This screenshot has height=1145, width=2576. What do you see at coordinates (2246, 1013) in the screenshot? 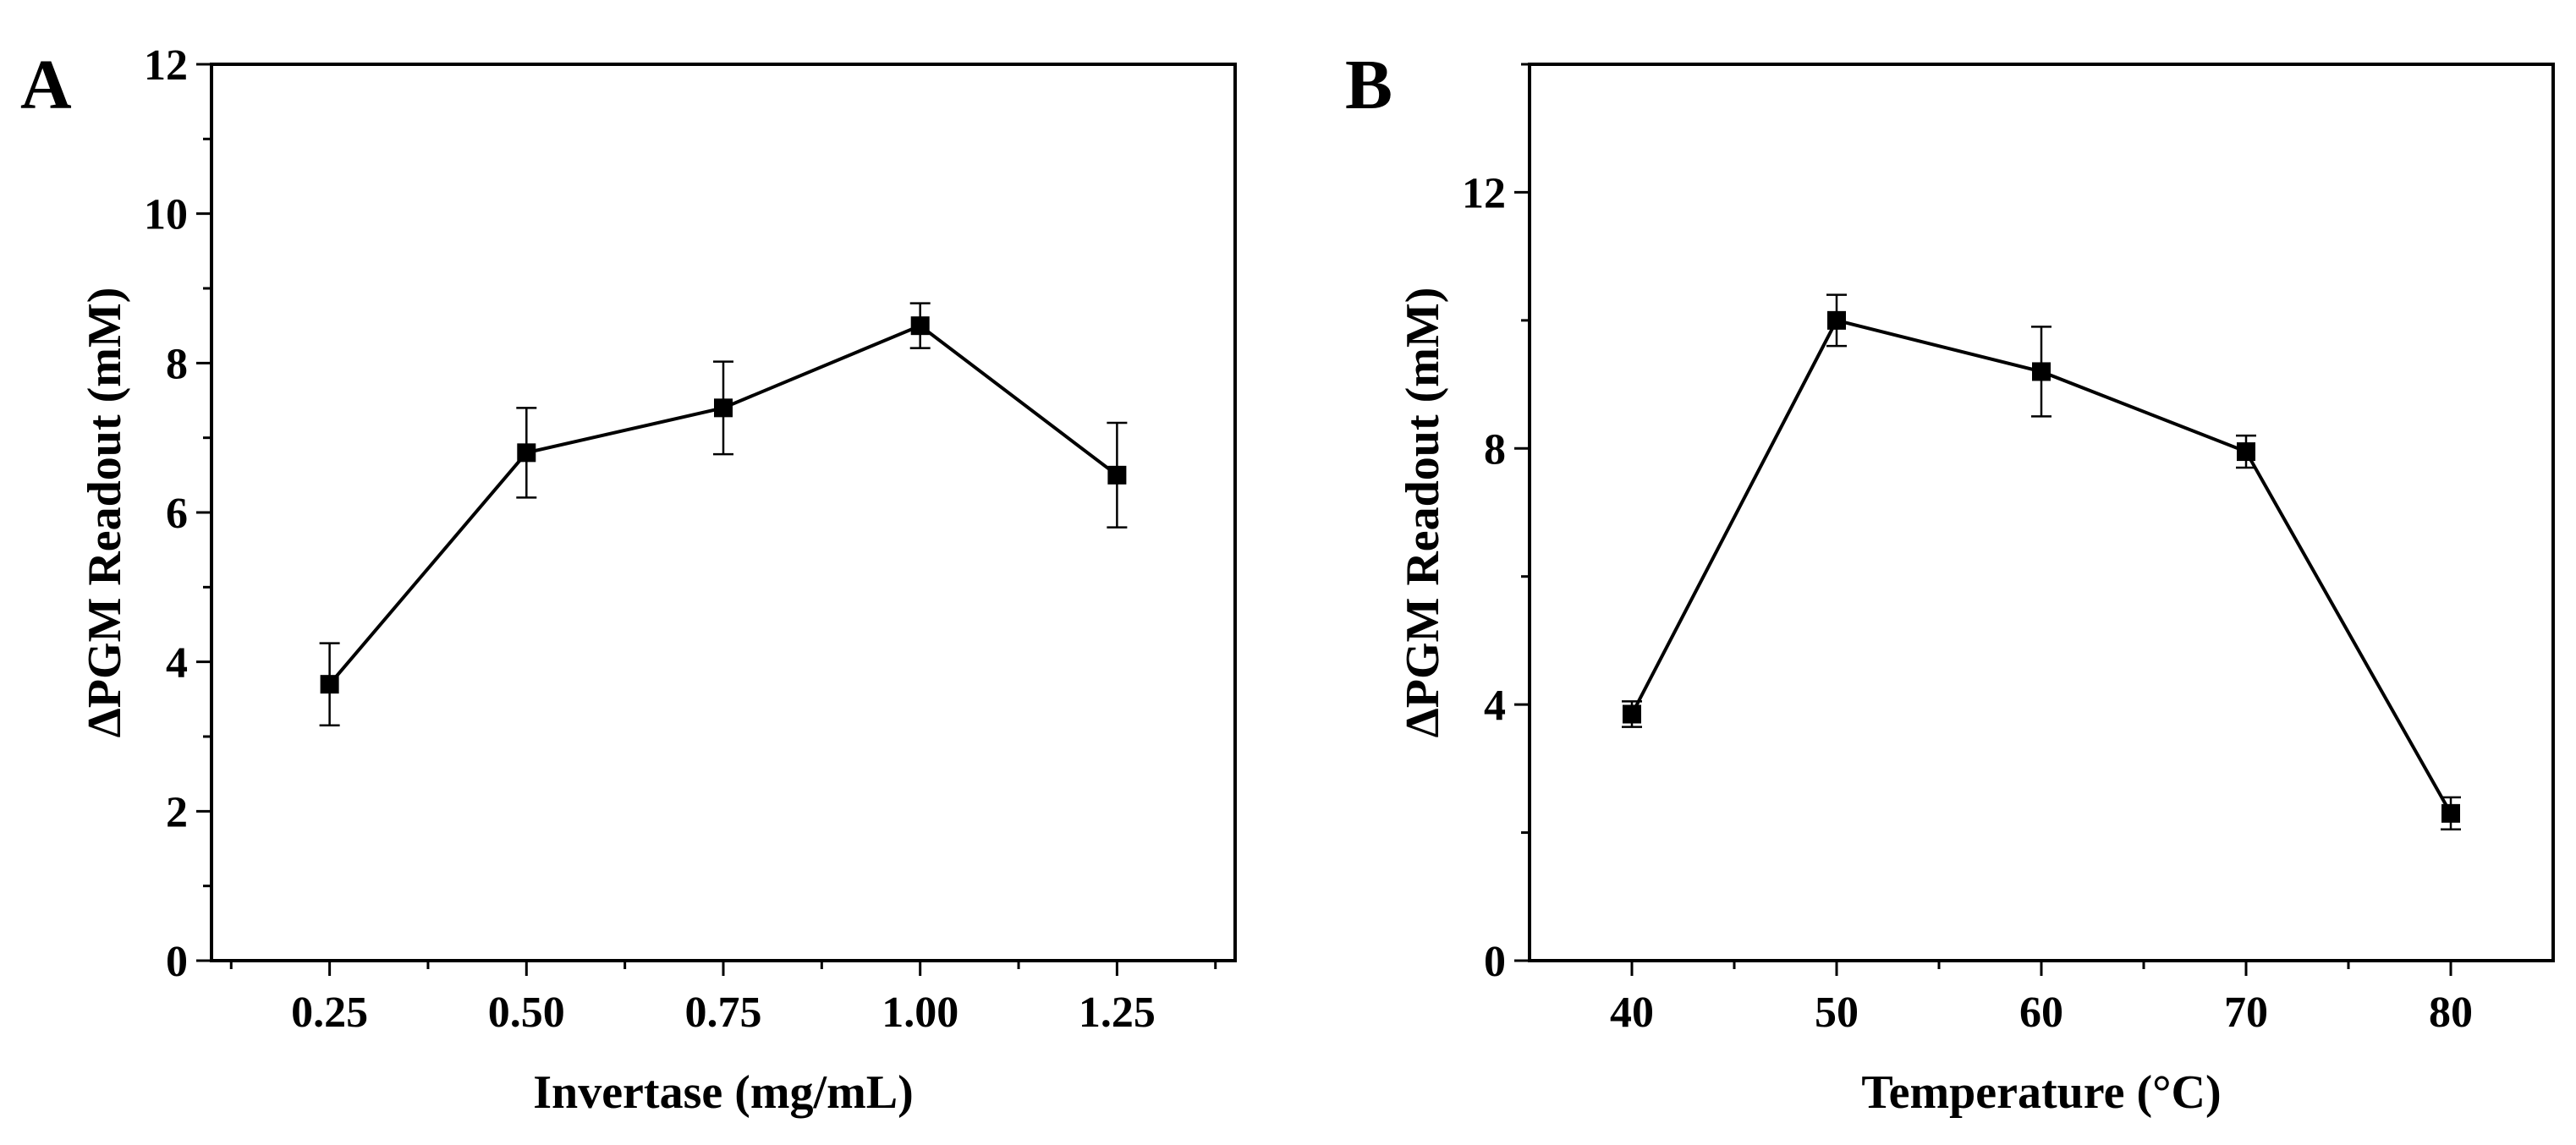
I see `panel-b-x-tick-label: 70` at bounding box center [2246, 1013].